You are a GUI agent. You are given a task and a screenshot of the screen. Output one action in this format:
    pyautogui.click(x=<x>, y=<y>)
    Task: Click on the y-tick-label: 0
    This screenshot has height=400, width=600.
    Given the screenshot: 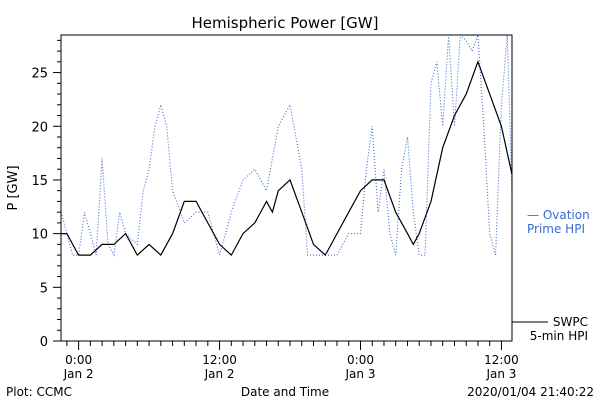 What is the action you would take?
    pyautogui.click(x=44, y=342)
    